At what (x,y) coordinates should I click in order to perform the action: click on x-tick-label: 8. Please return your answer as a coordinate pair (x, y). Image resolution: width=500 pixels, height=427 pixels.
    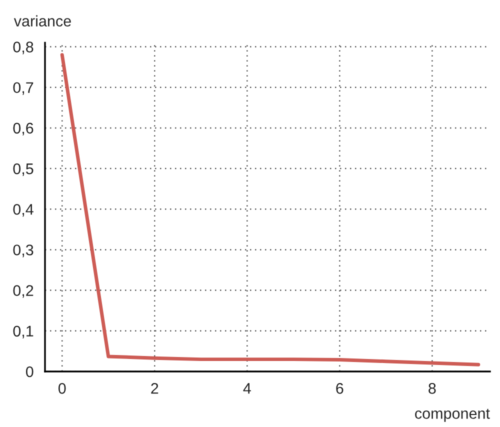
    Looking at the image, I should click on (432, 388).